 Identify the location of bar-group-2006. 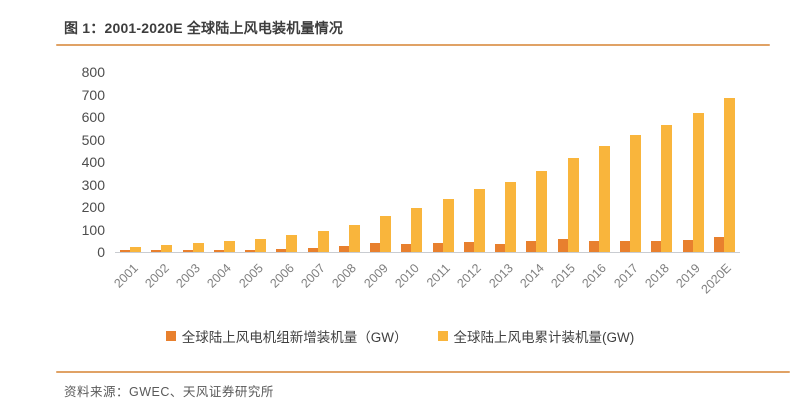
(287, 243).